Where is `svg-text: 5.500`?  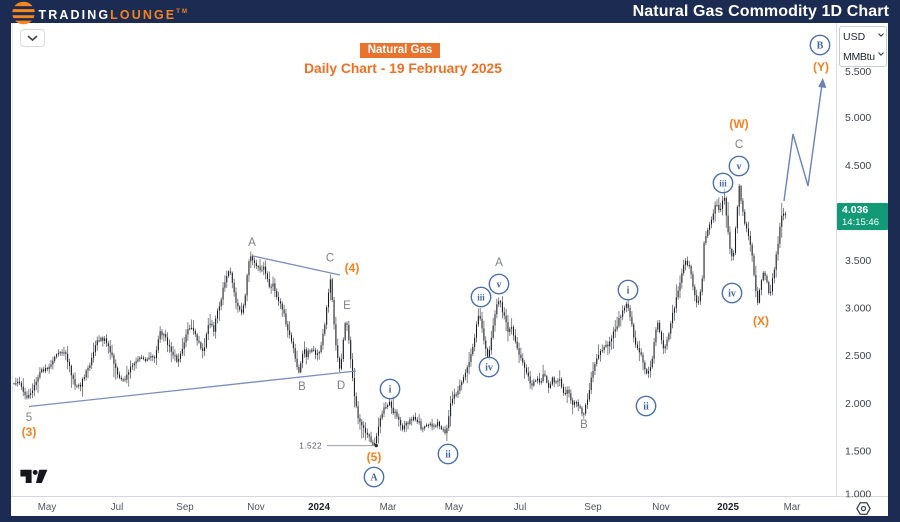
svg-text: 5.500 is located at coordinates (858, 72).